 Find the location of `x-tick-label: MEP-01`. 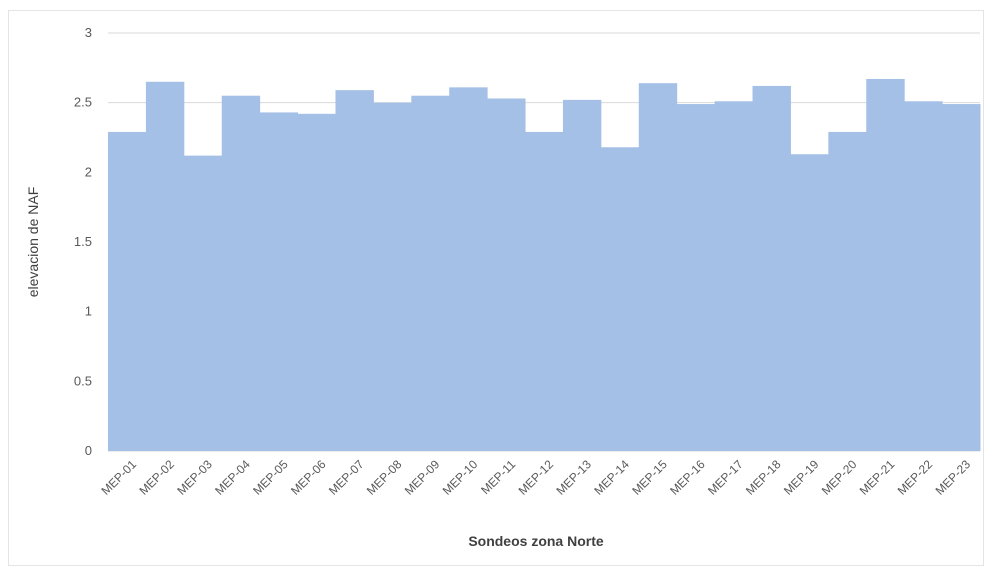

x-tick-label: MEP-01 is located at coordinates (119, 477).